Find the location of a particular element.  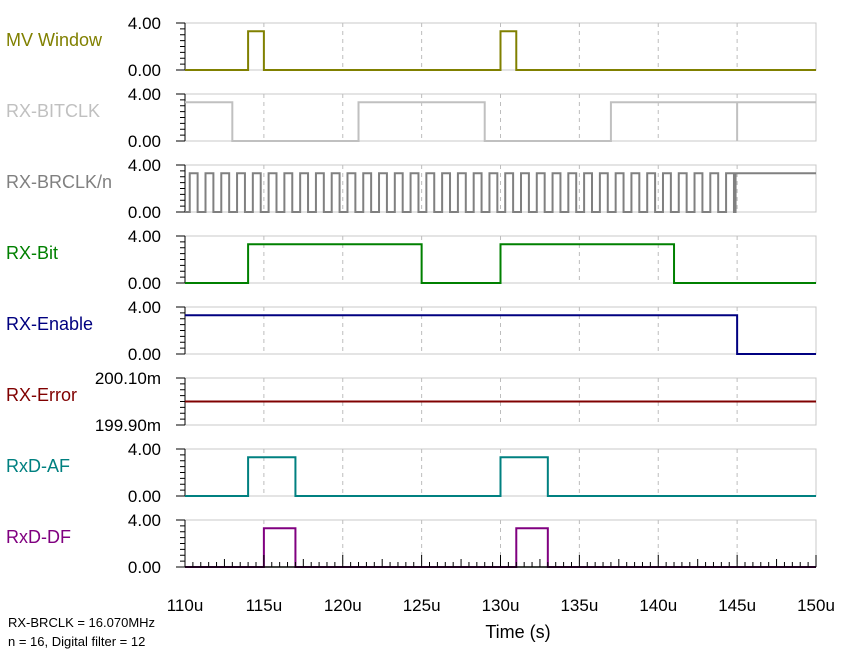

x-tick-label: 150u is located at coordinates (816, 605).